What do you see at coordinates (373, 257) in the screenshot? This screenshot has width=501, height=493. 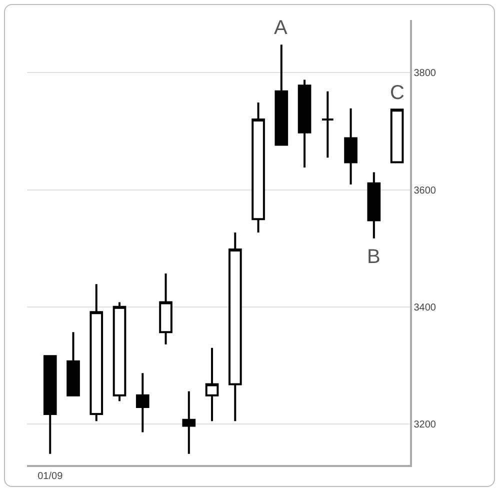 I see `annotation: B` at bounding box center [373, 257].